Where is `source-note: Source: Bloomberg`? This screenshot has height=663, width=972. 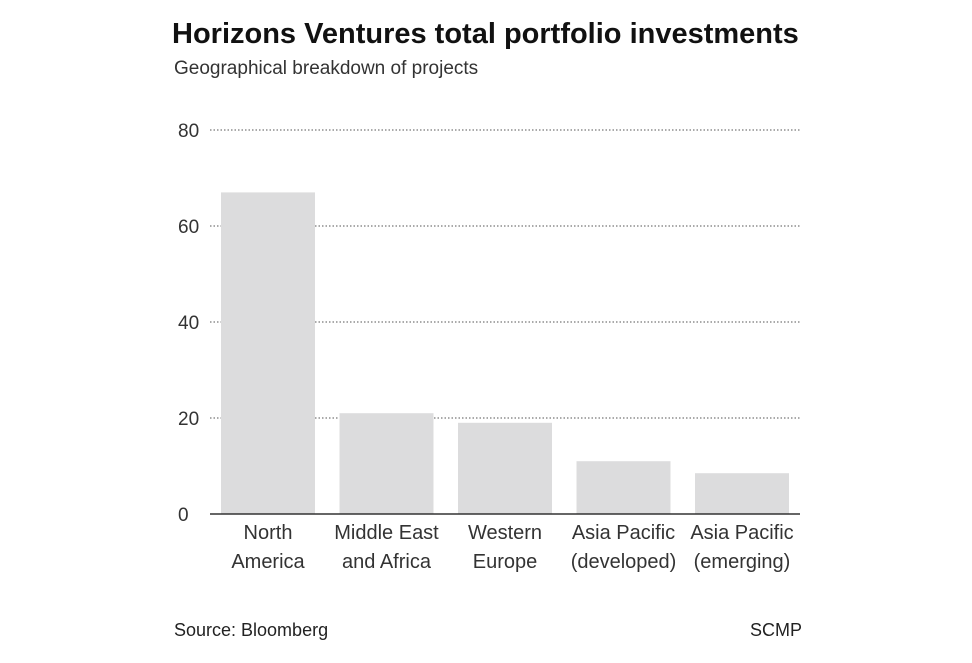 source-note: Source: Bloomberg is located at coordinates (251, 630).